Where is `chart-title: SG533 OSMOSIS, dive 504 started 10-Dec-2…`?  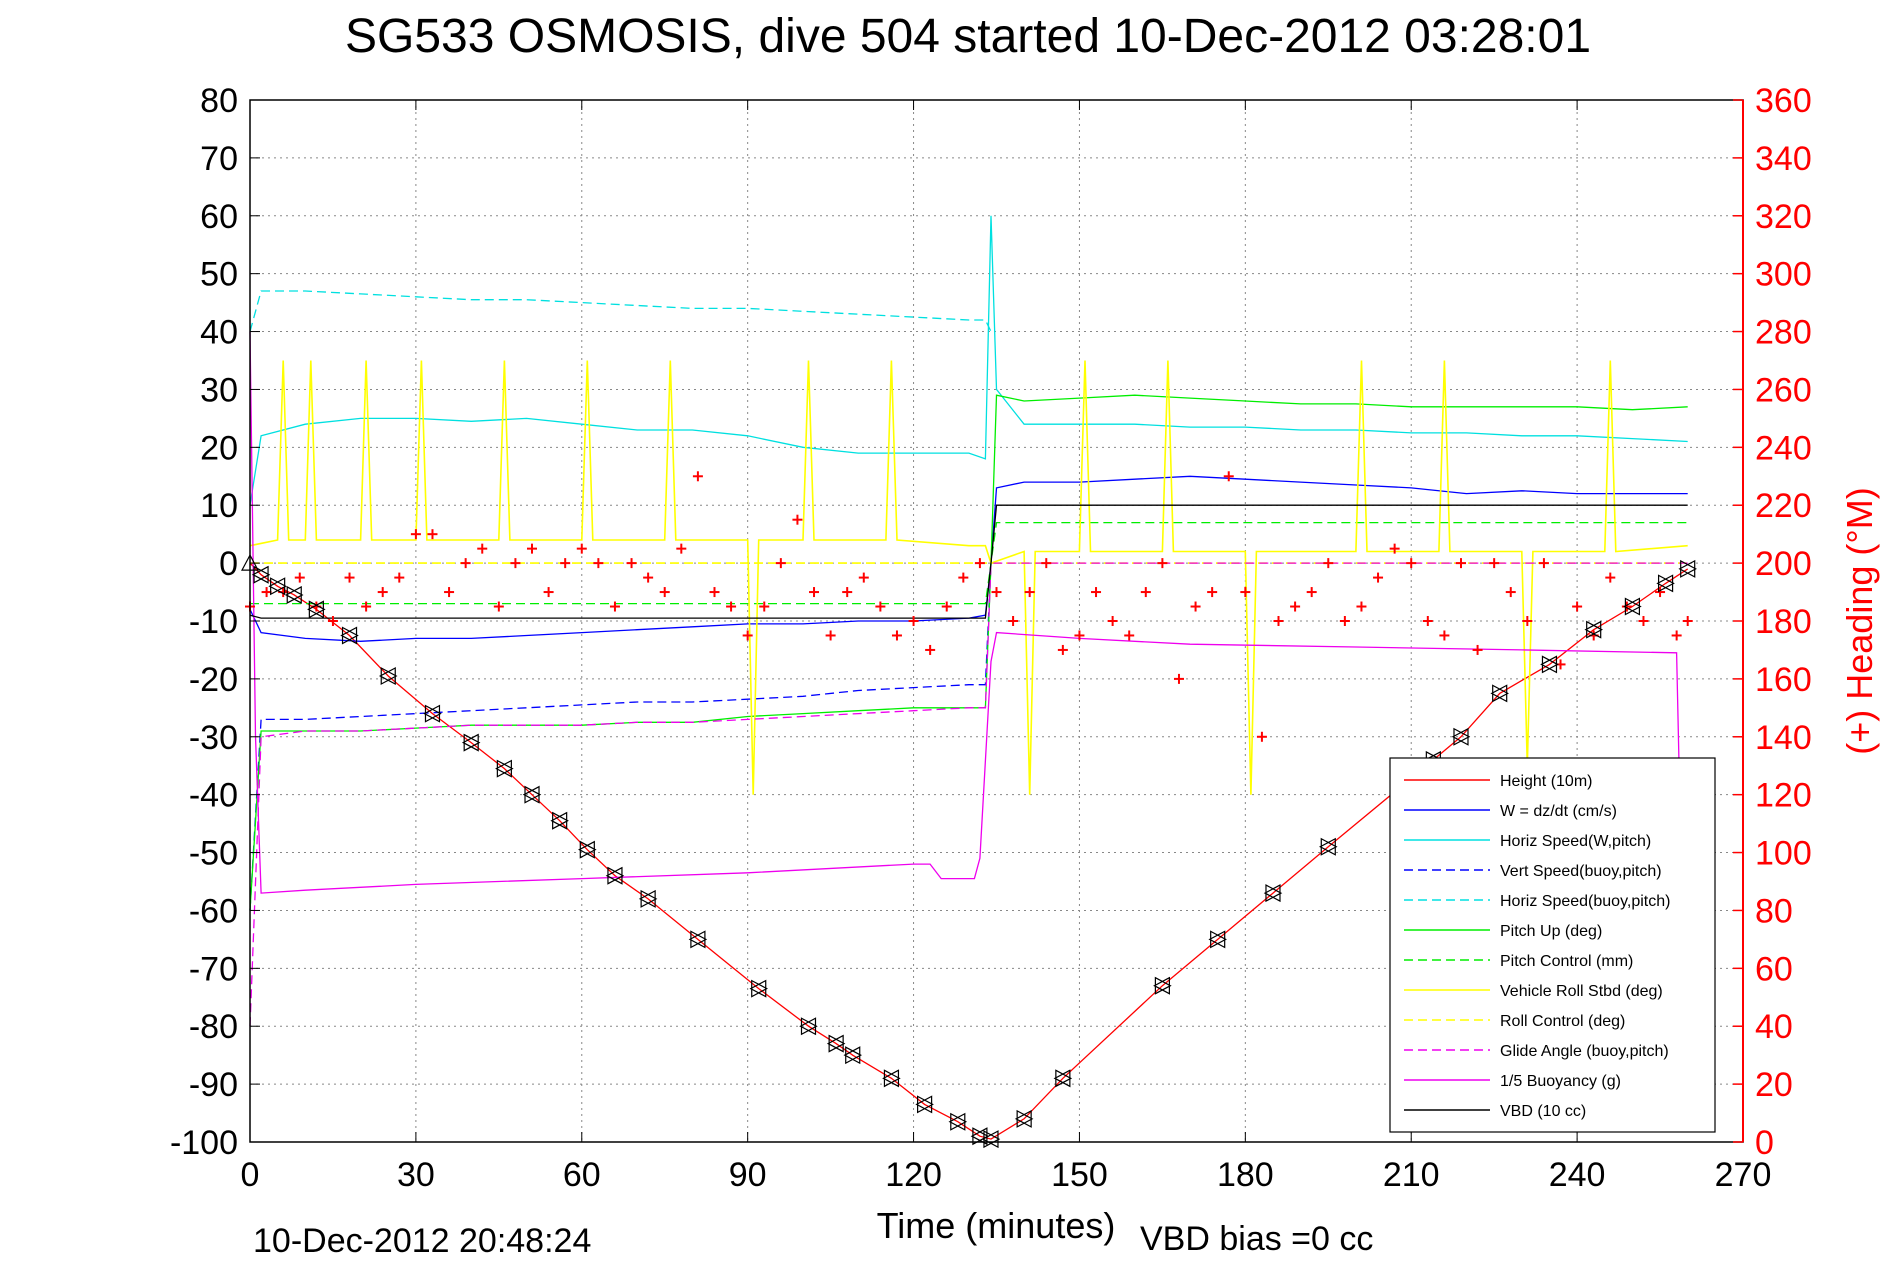 chart-title: SG533 OSMOSIS, dive 504 started 10-Dec-2… is located at coordinates (968, 36).